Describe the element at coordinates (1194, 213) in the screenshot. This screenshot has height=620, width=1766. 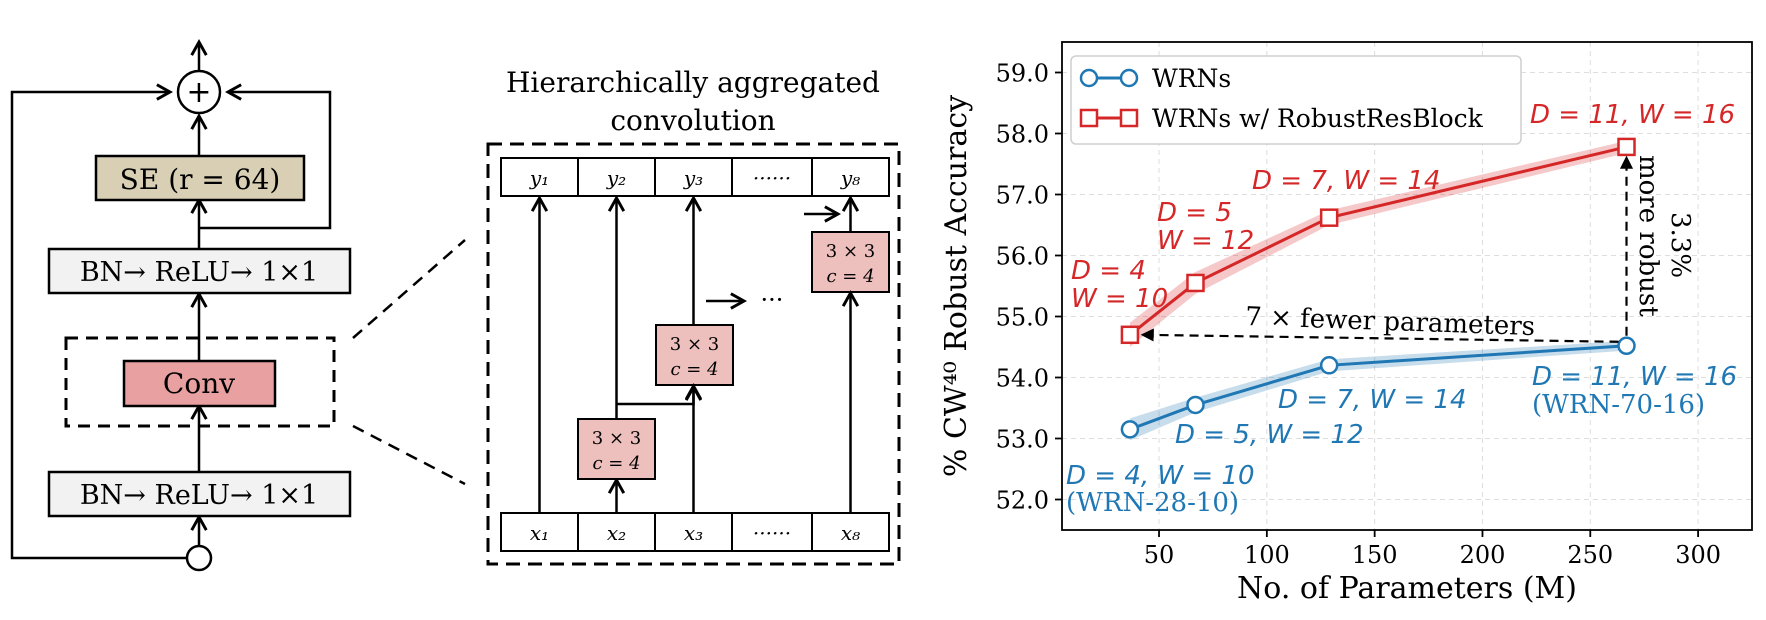
I see `red-point-label: D = 5` at that location.